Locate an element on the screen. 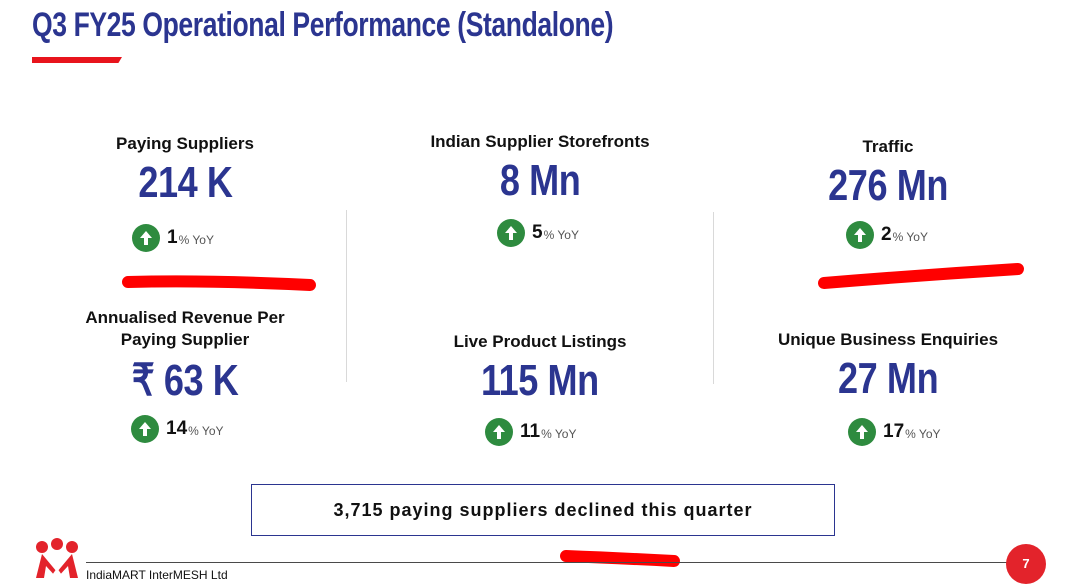 The image size is (1080, 584). kpi-live-product-listings: Live Product Listings is located at coordinates (540, 342).